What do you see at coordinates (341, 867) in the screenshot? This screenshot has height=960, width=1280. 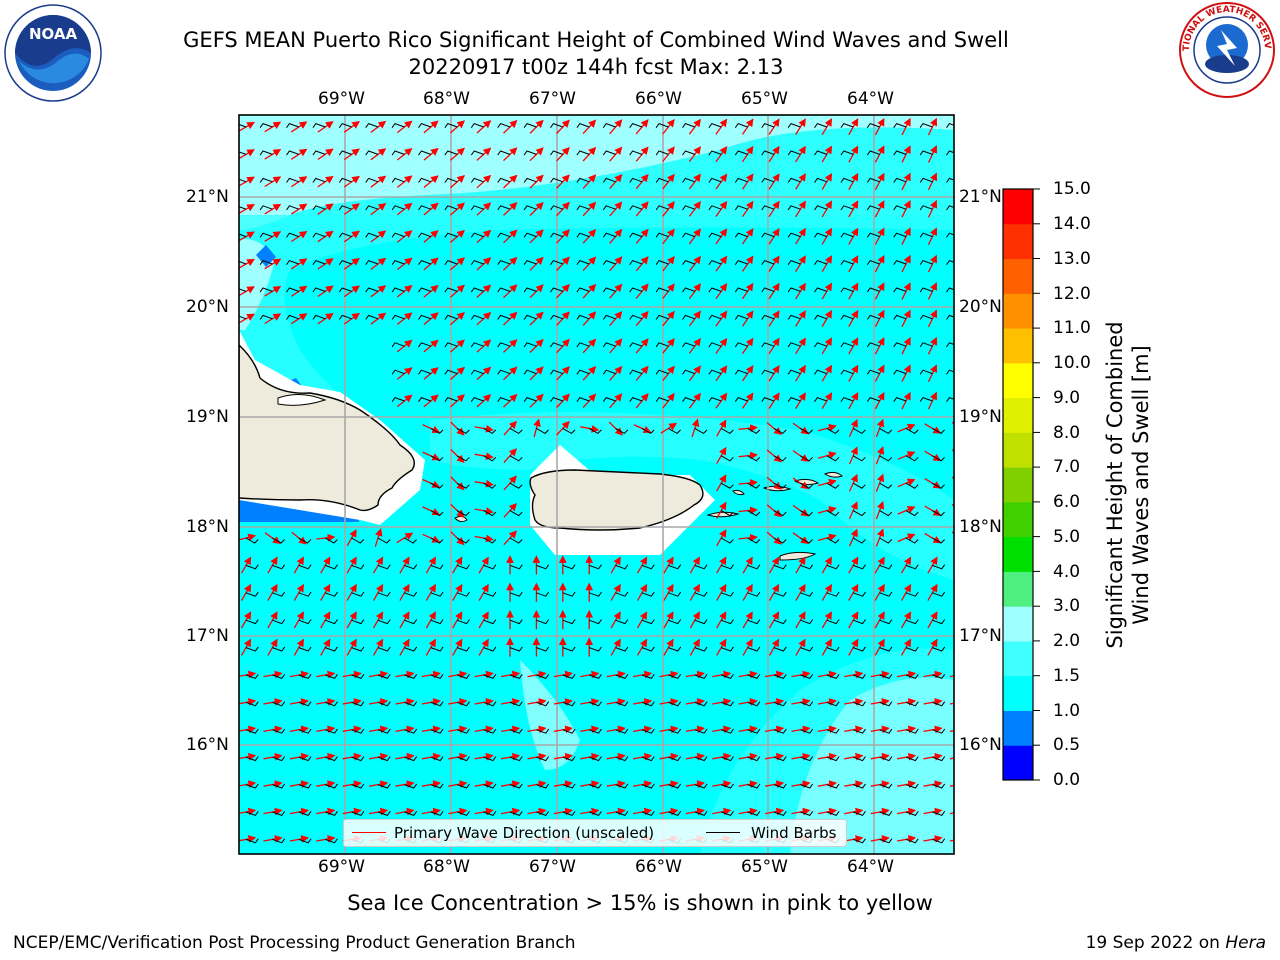 I see `lon-label-bottom-69w: 69°W` at bounding box center [341, 867].